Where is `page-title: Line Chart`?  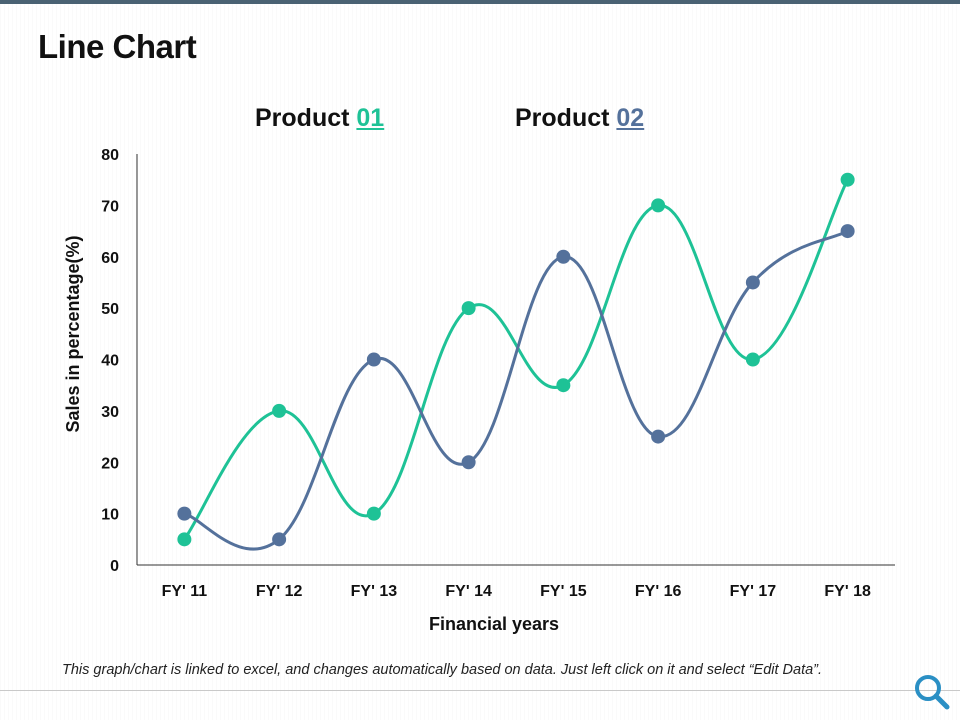
page-title: Line Chart is located at coordinates (117, 46).